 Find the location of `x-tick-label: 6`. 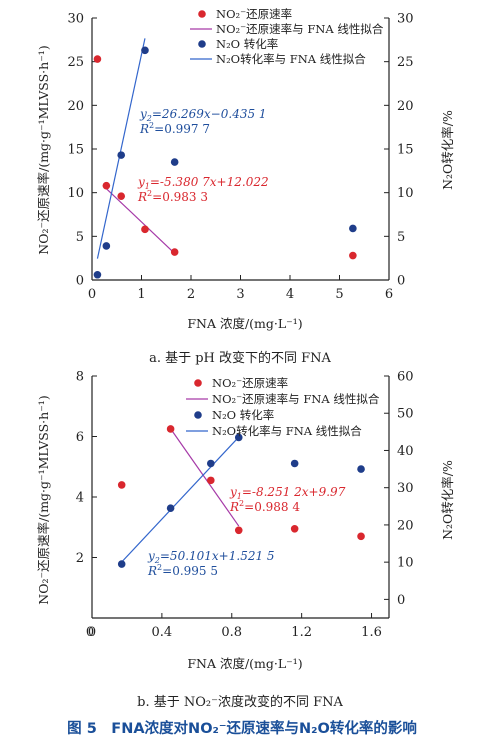

x-tick-label: 6 is located at coordinates (389, 294).